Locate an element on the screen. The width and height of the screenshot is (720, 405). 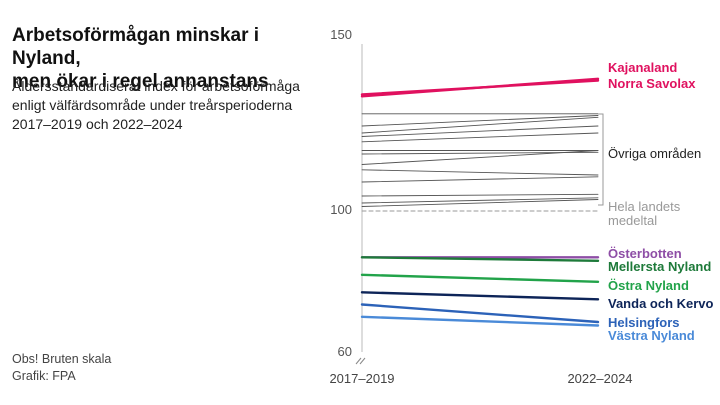
group-bracket is located at coordinates (601, 159).